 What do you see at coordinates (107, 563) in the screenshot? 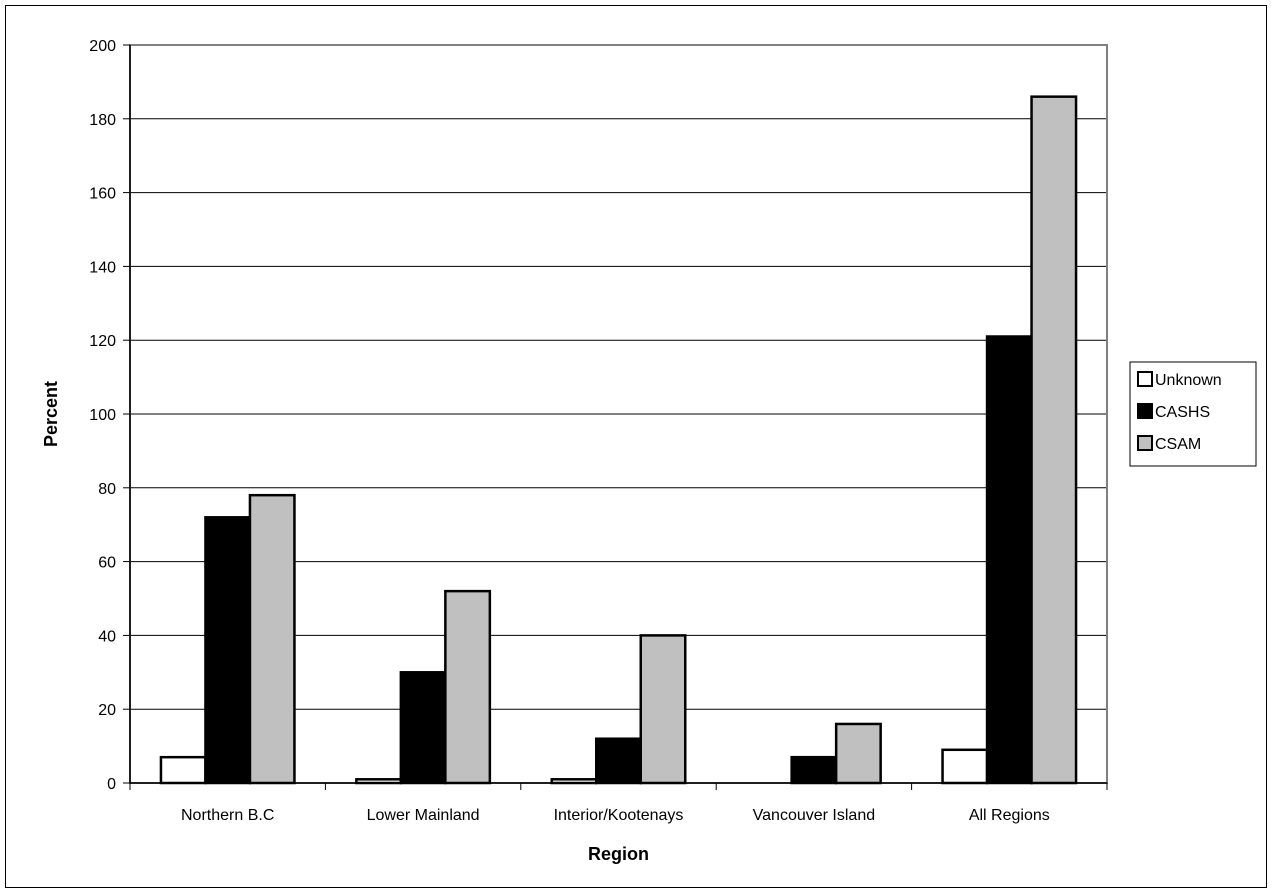
I see `y-tick-label: 60` at bounding box center [107, 563].